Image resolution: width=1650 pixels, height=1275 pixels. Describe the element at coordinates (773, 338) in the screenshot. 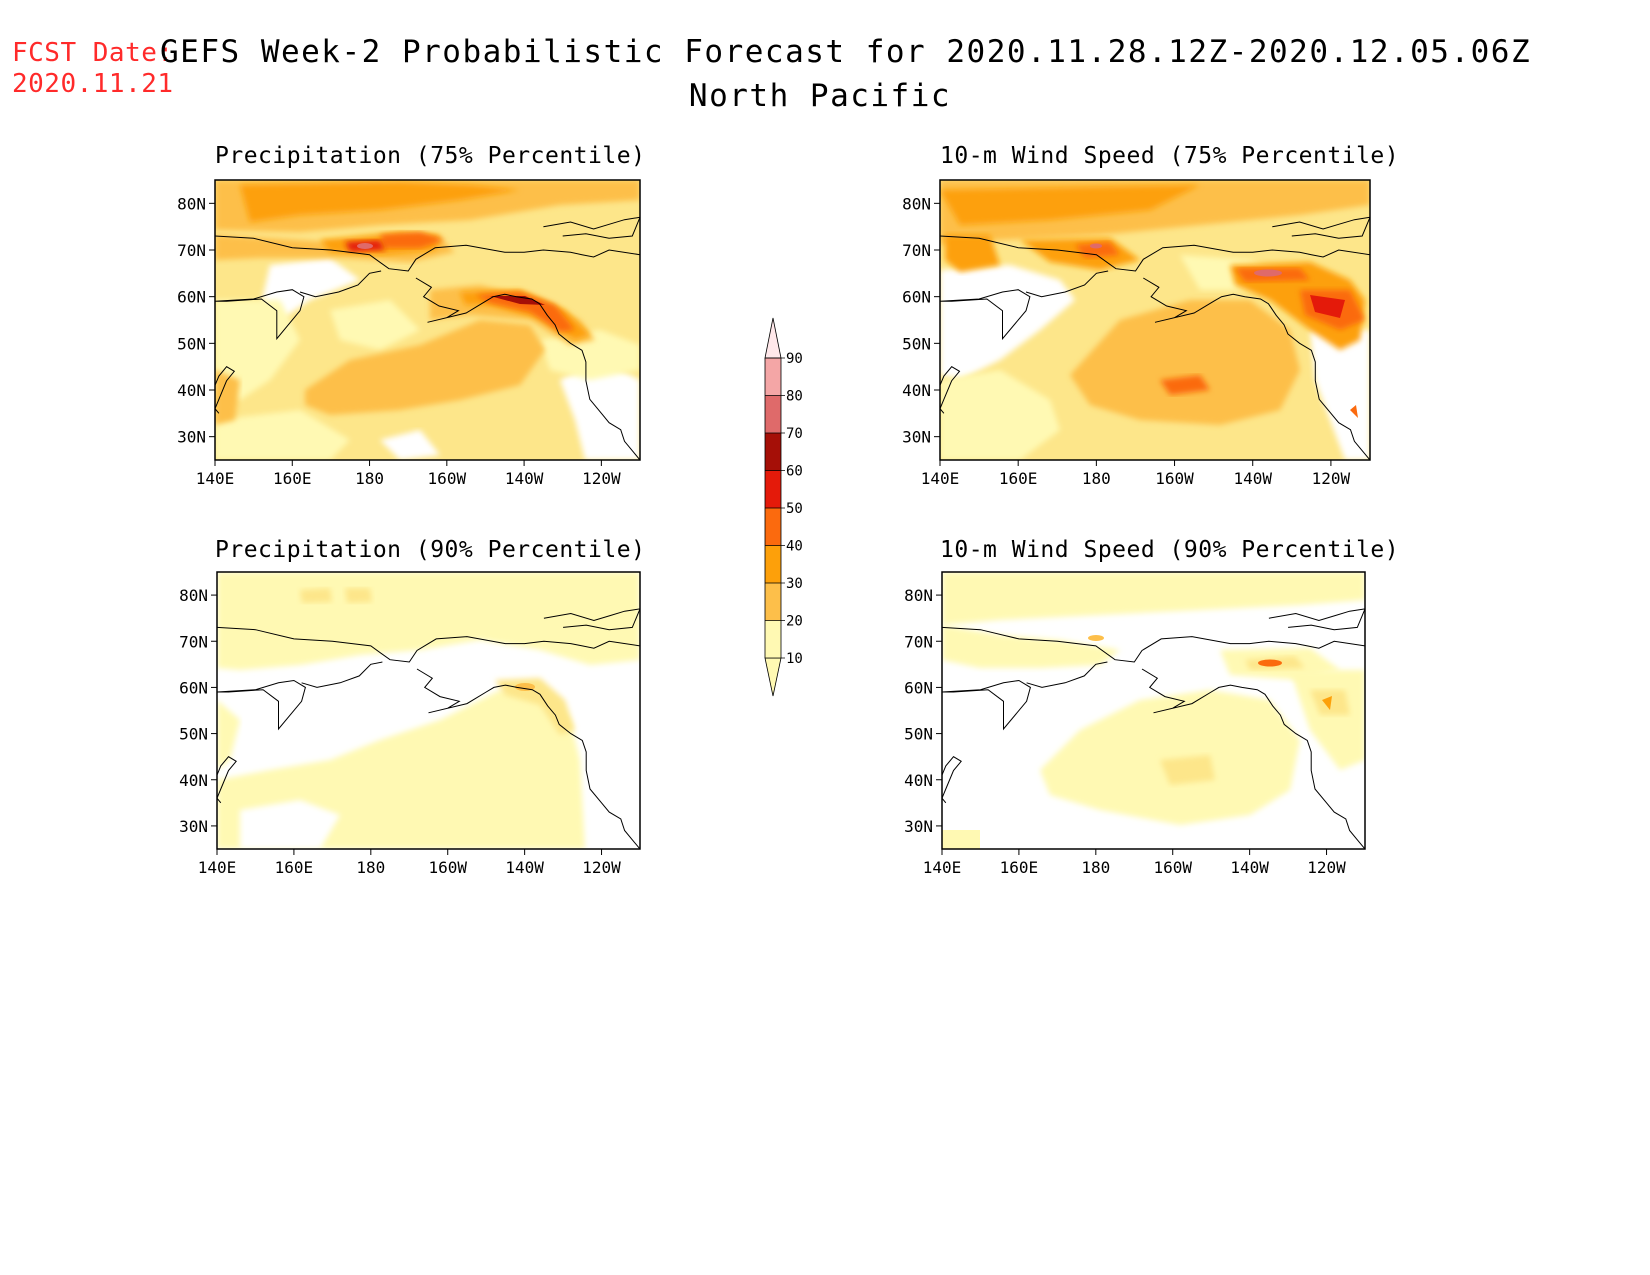

I see `colorbar-top-arrow` at that location.